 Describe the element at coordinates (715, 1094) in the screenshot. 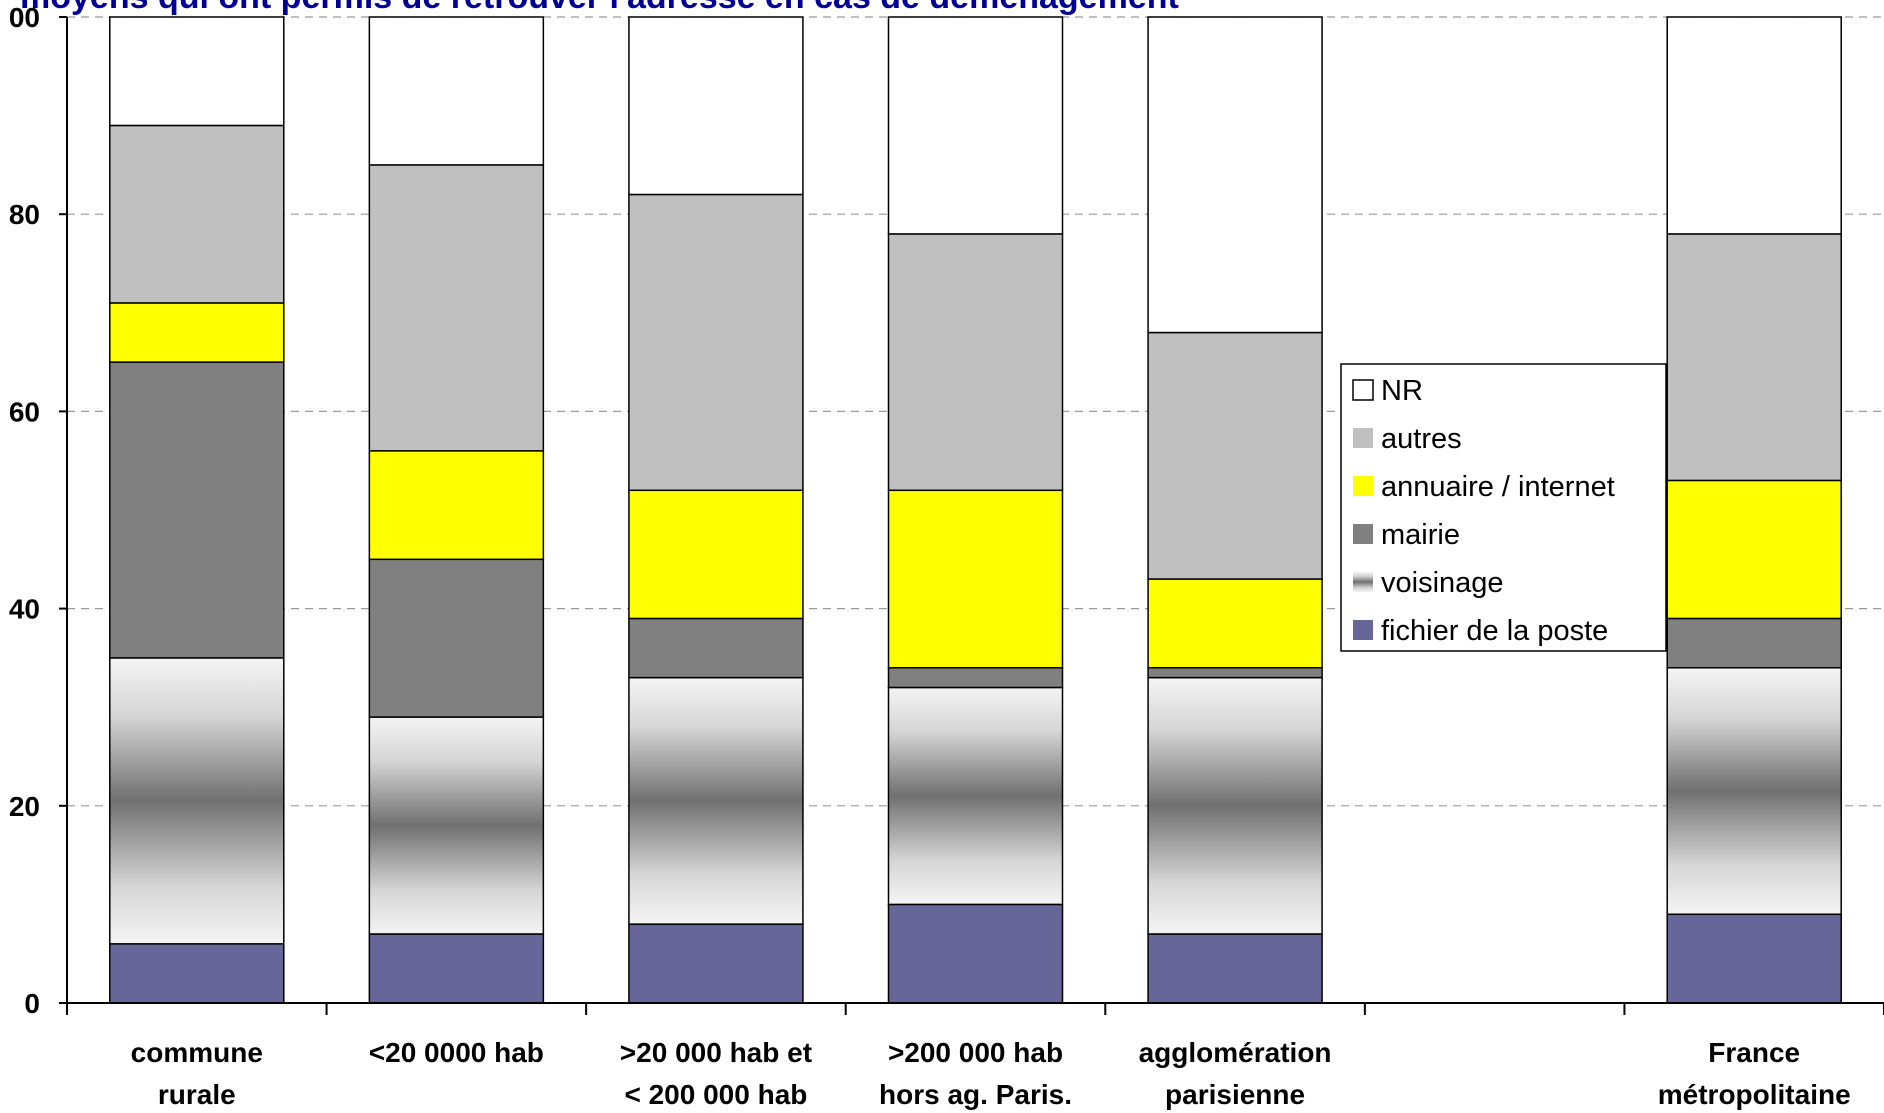

I see `x-tick-label-2-1: < 200 000 hab` at that location.